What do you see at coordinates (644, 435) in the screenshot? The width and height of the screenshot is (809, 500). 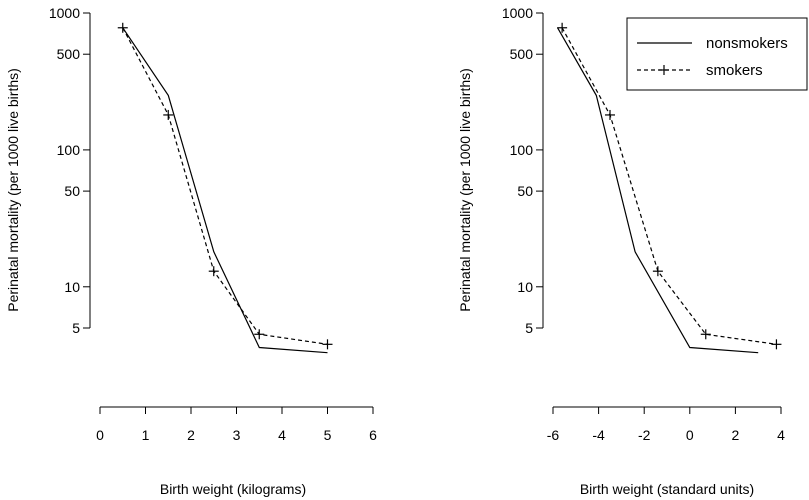 I see `x-tick-label: -2` at bounding box center [644, 435].